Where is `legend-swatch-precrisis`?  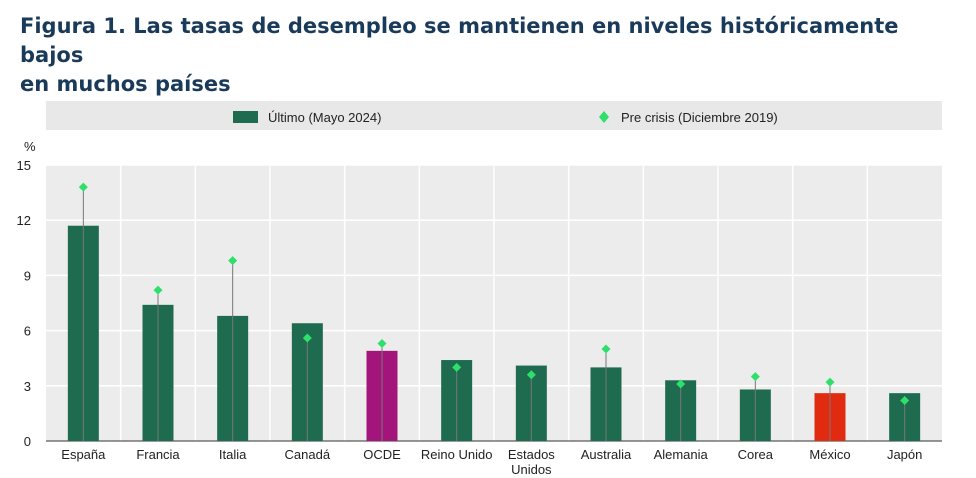
legend-swatch-precrisis is located at coordinates (604, 117).